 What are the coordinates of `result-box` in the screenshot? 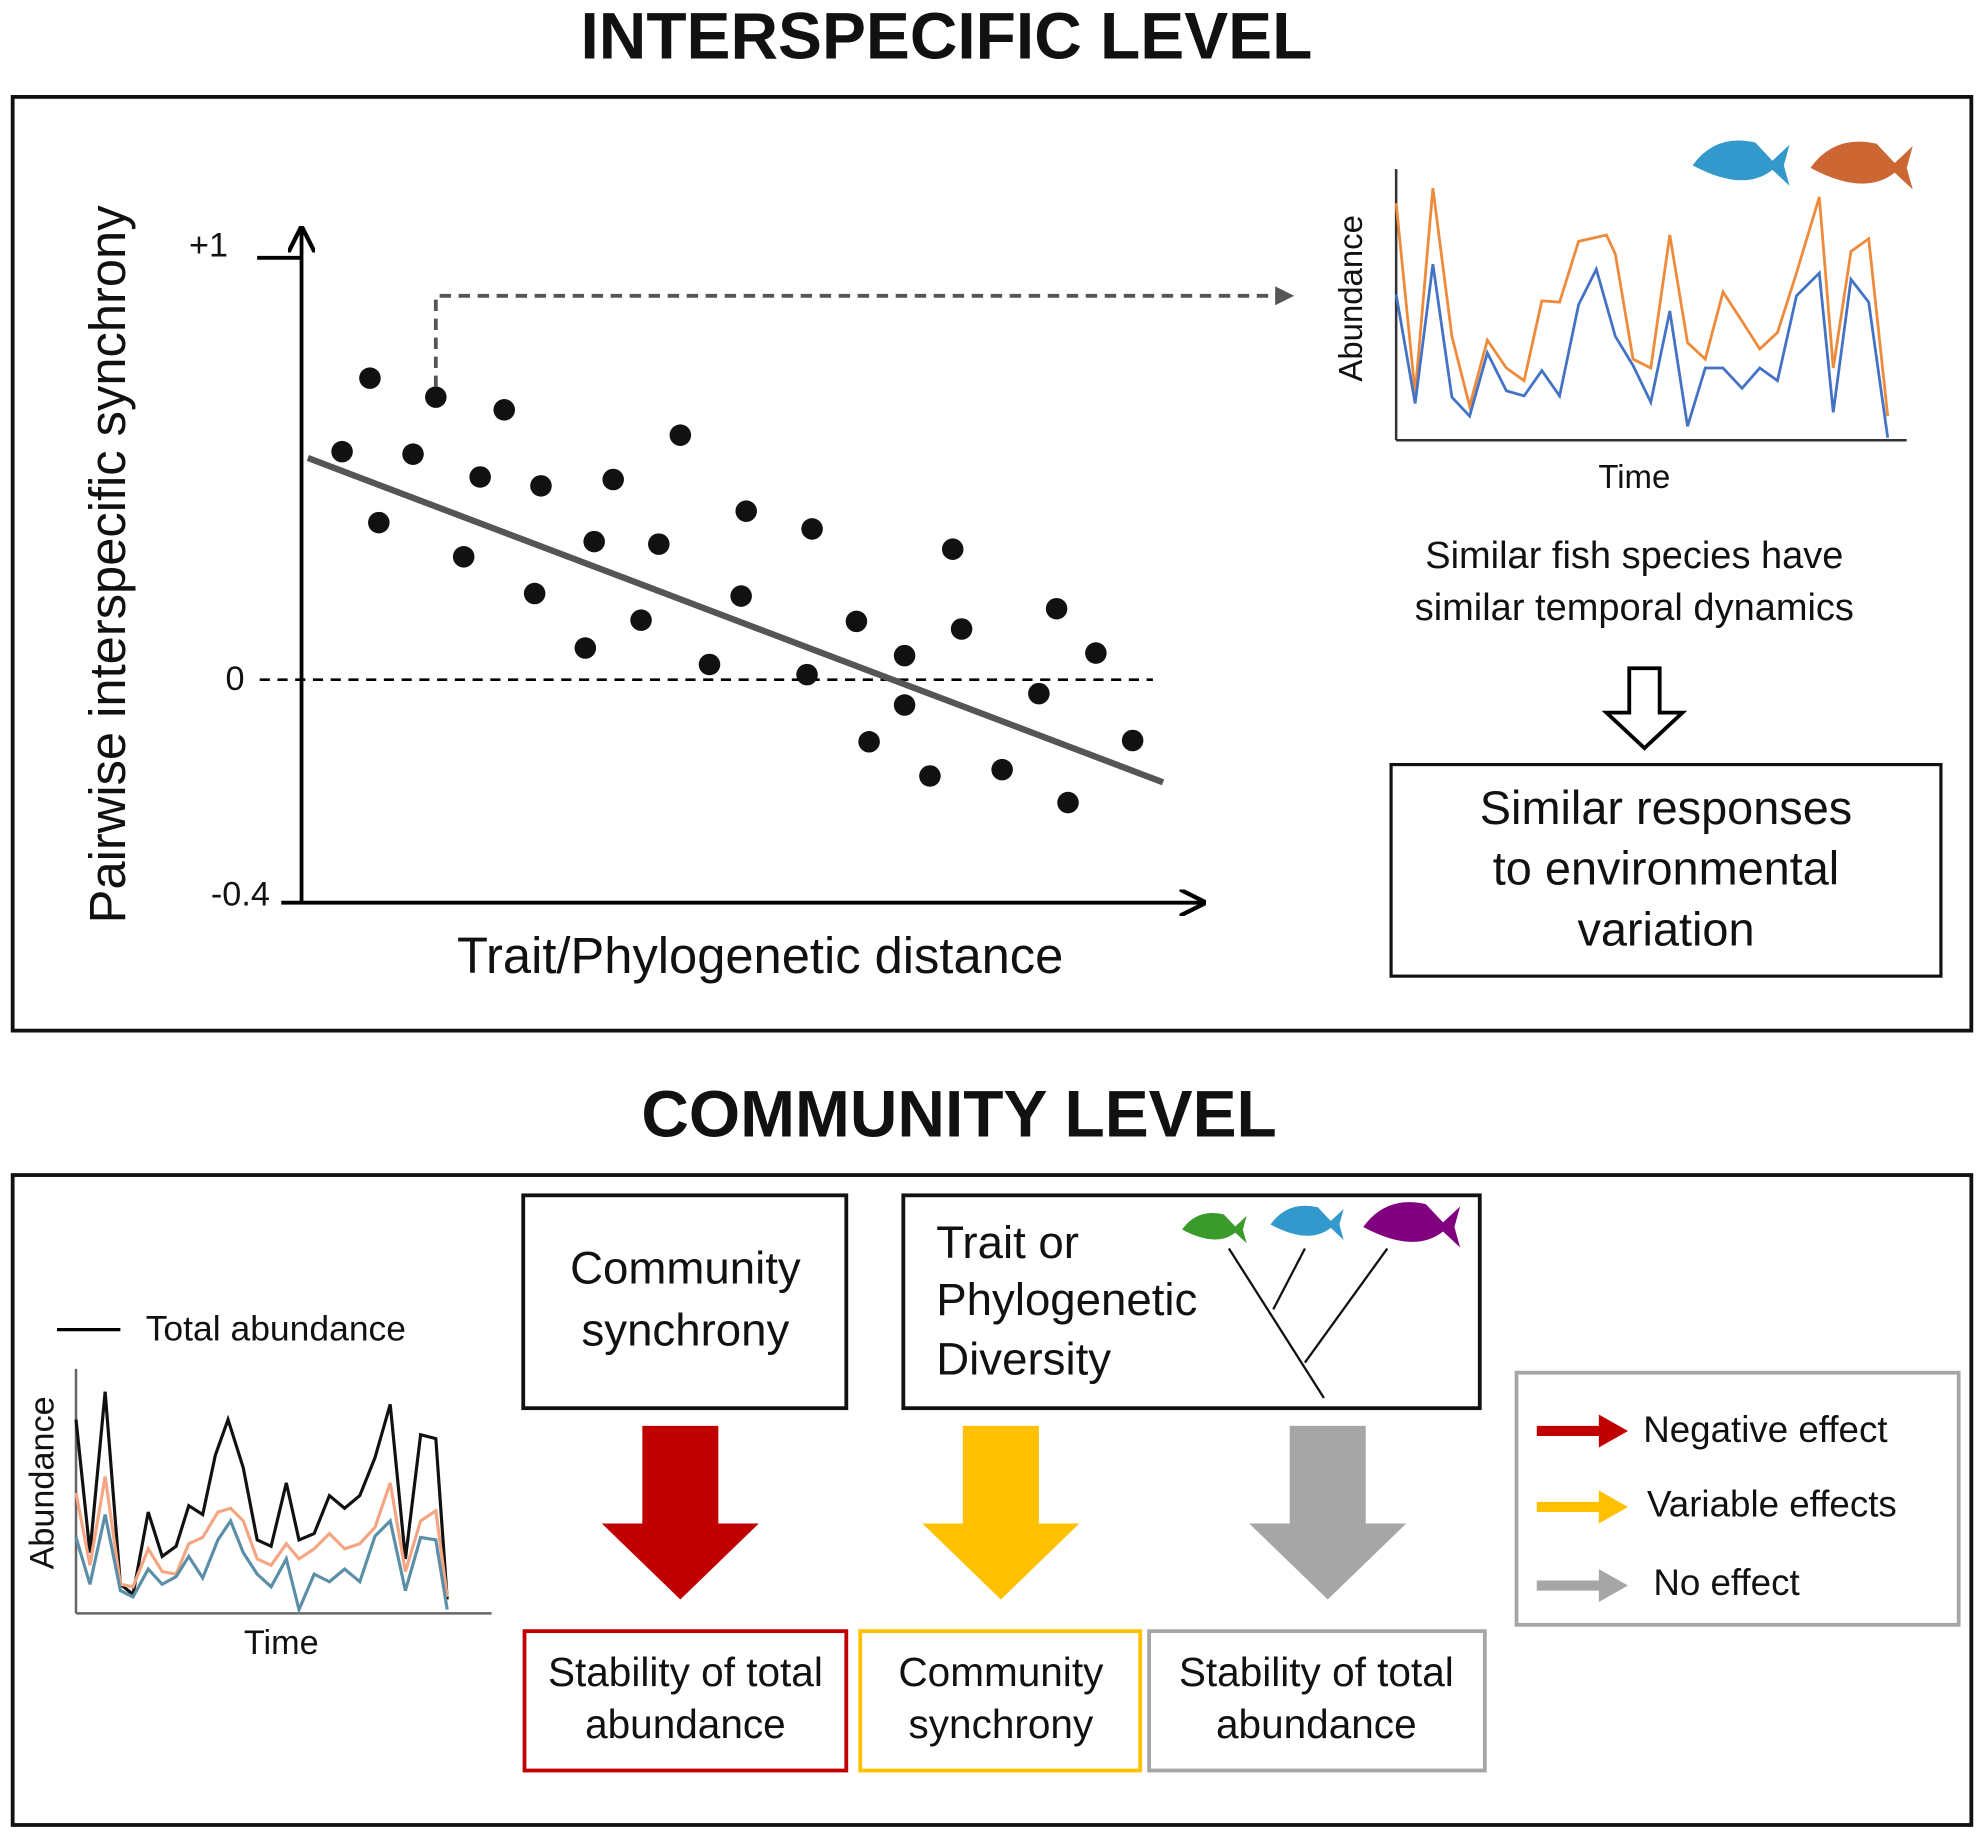 It's located at (1666, 870).